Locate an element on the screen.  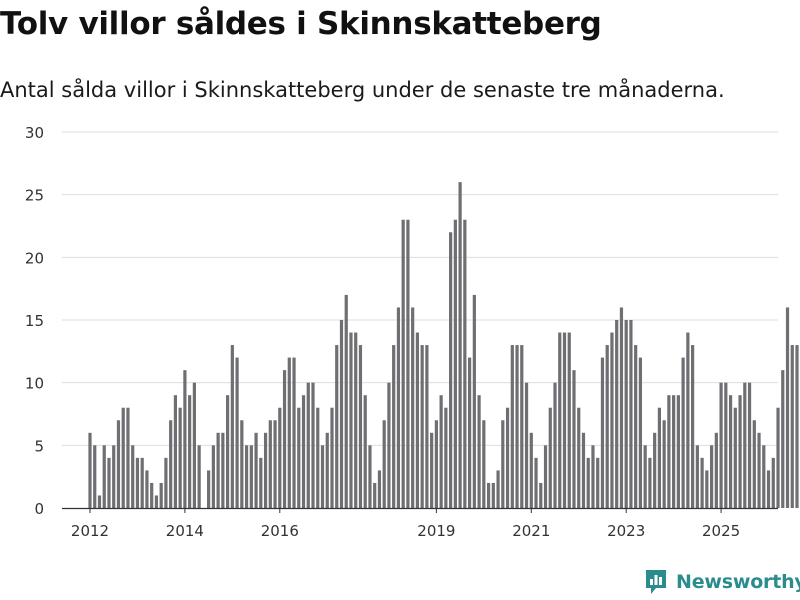
x-tick-label: 2025 is located at coordinates (721, 531).